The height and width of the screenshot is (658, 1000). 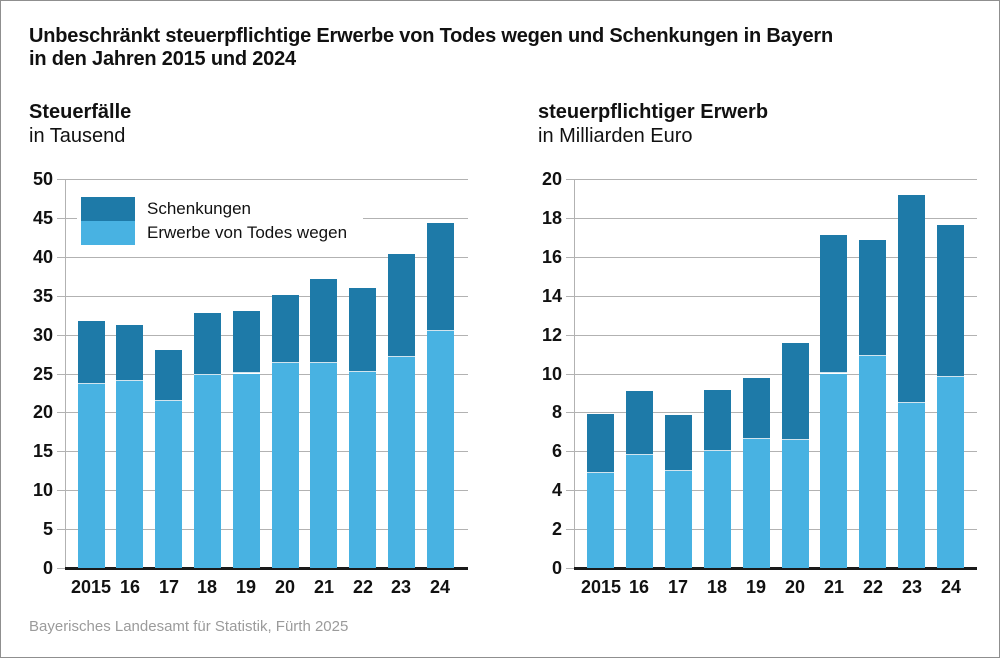 I want to click on y-axis-label: 30, so click(x=42, y=335).